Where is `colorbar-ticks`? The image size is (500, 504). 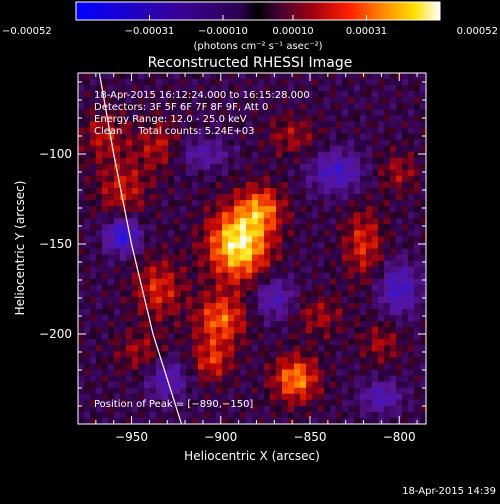
colorbar-ticks is located at coordinates (258, 17).